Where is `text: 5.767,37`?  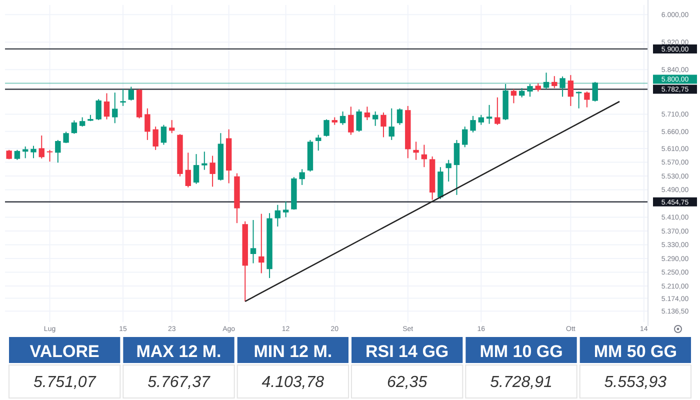
text: 5.767,37 is located at coordinates (179, 382).